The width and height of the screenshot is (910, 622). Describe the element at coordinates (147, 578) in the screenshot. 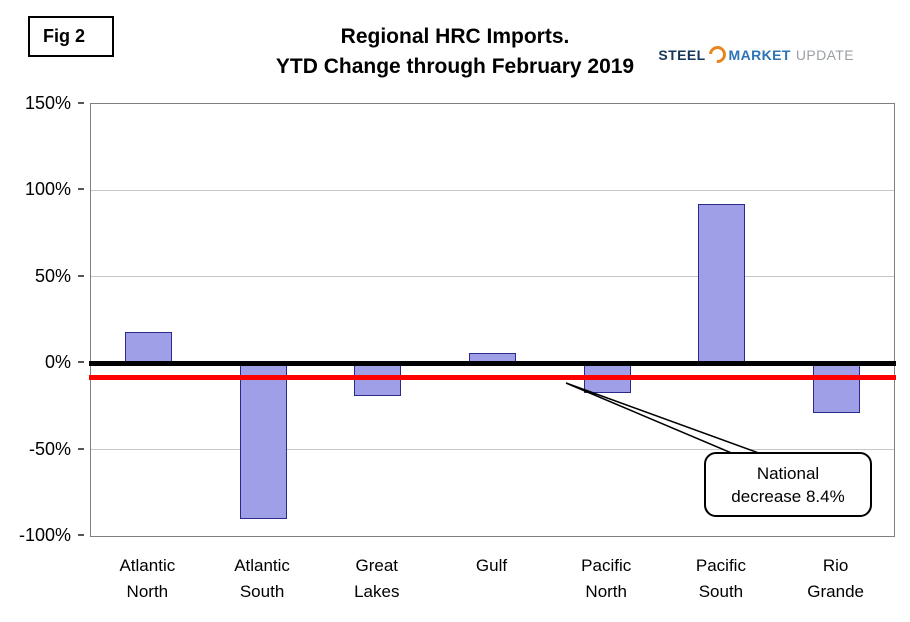

I see `x-tick-label: Atlantic North` at that location.